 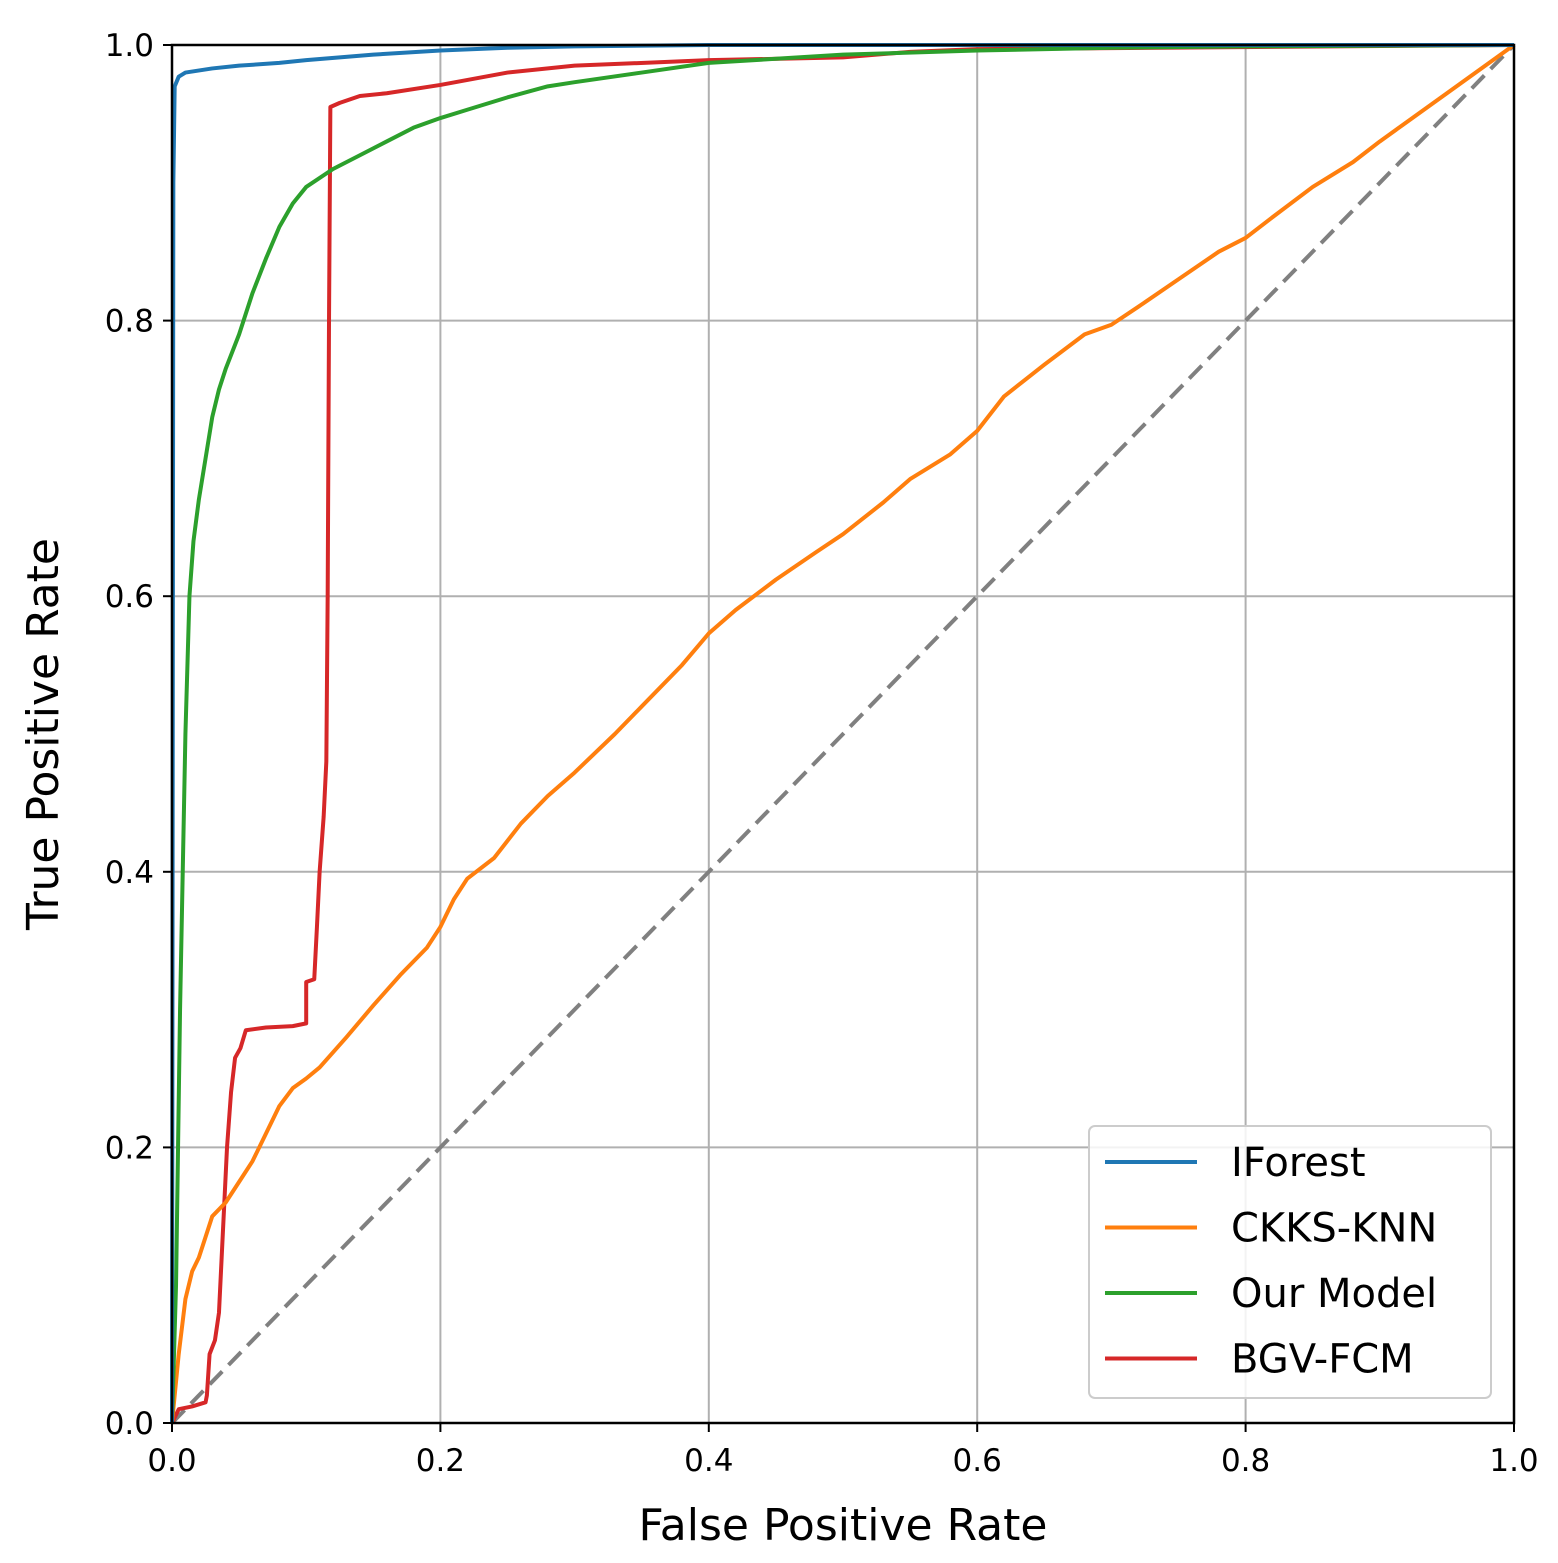 I want to click on x-tick-label: 1.0, so click(x=1513, y=1461).